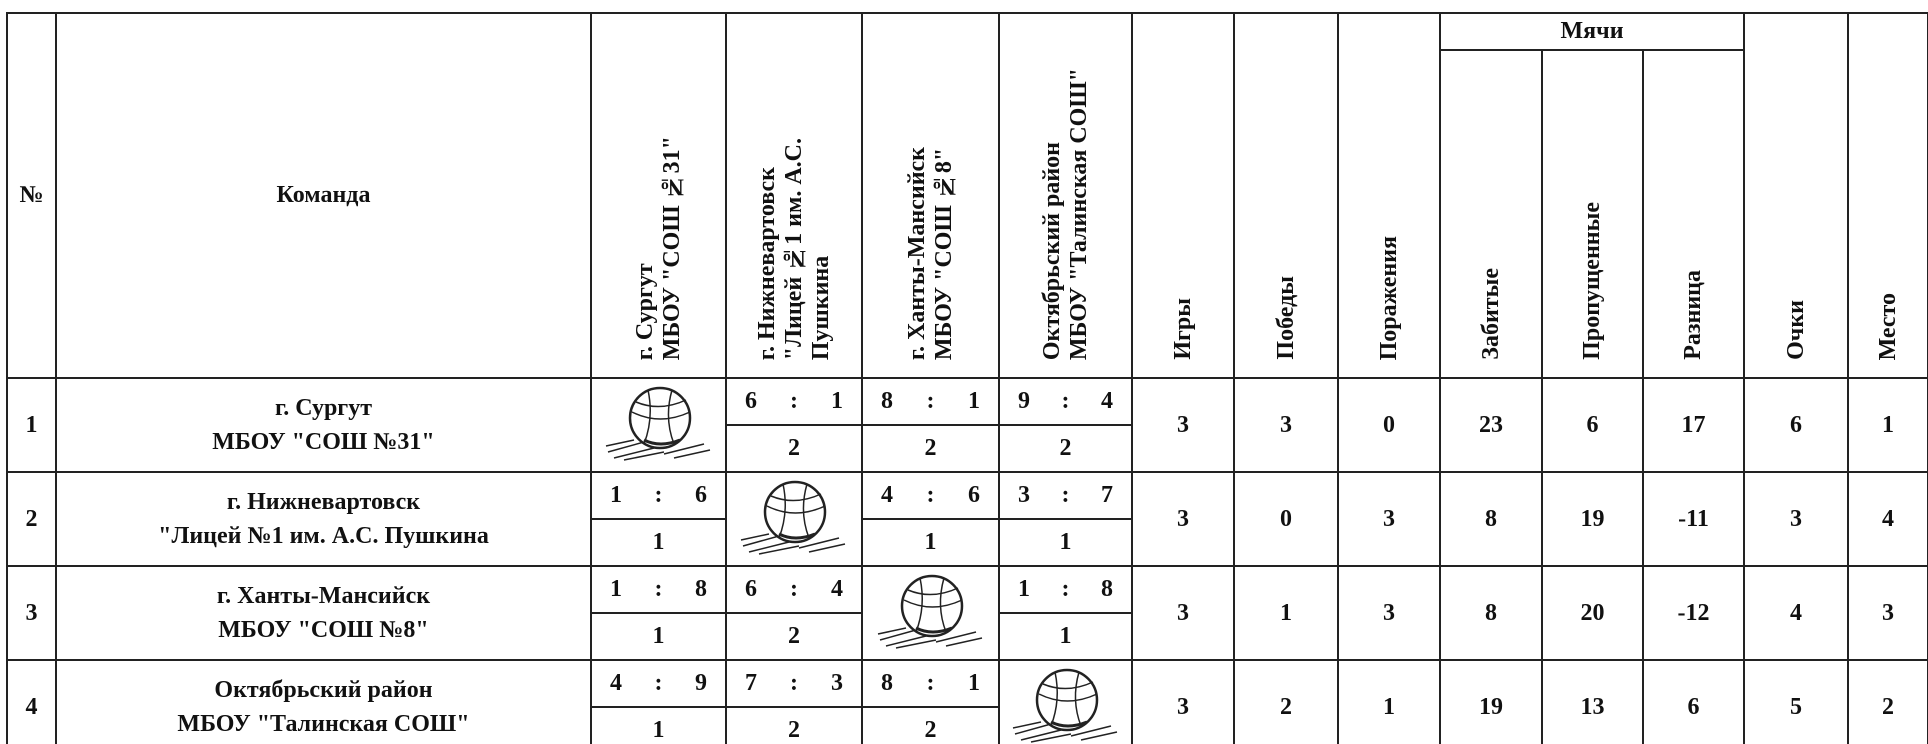  Describe the element at coordinates (1887, 195) in the screenshot. I see `place-header: Место` at that location.